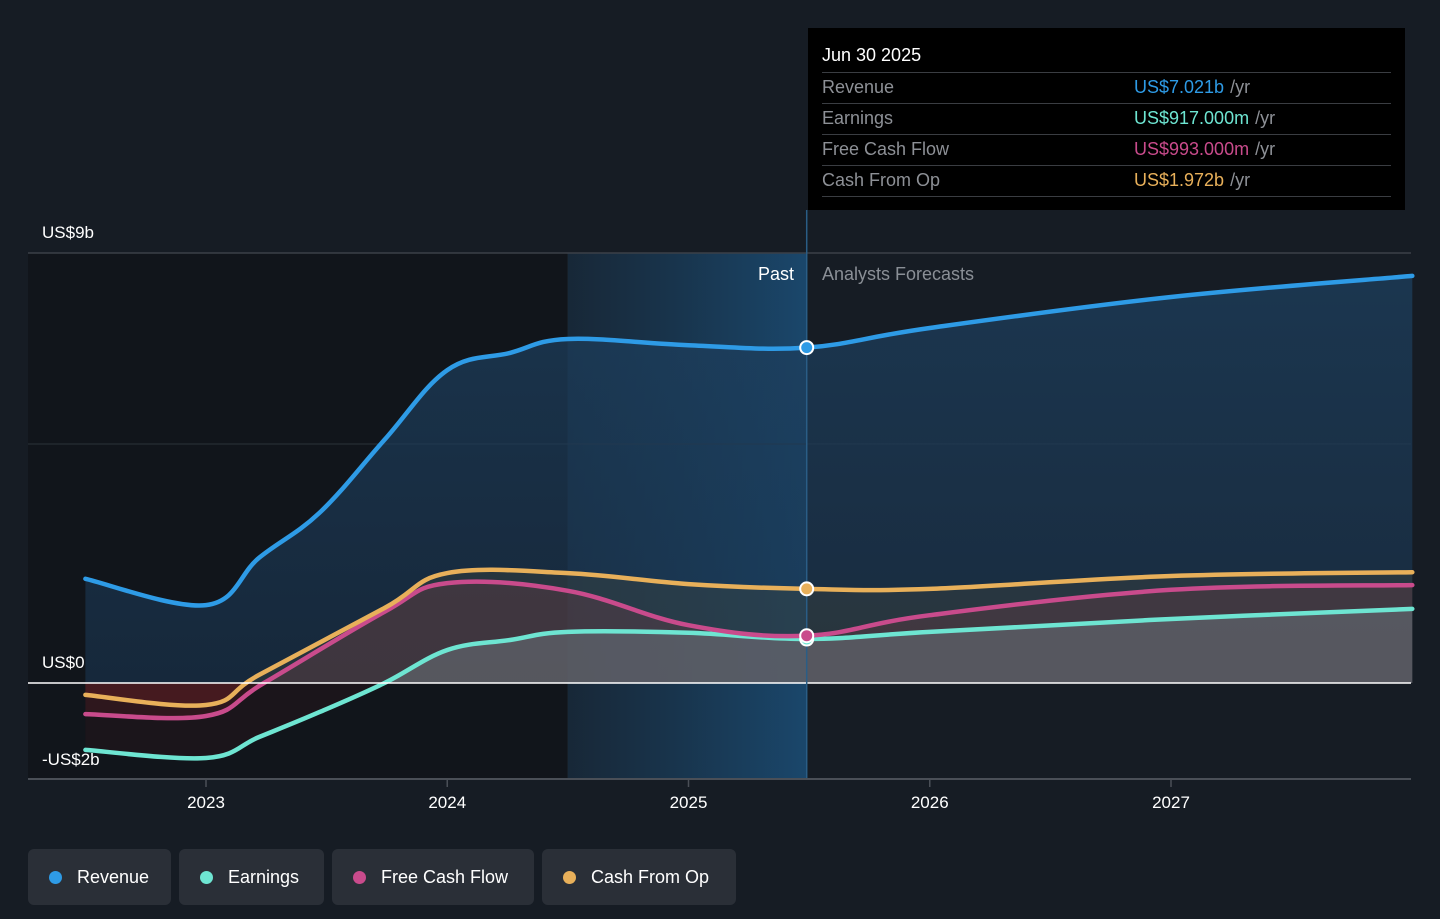 This screenshot has width=1440, height=919. Describe the element at coordinates (1171, 802) in the screenshot. I see `x-tick-label: 2027` at that location.